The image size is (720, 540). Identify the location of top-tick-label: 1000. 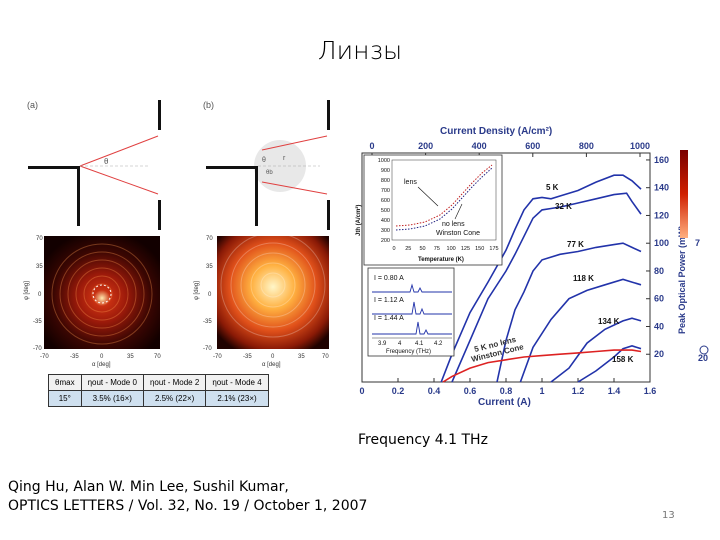
(640, 146).